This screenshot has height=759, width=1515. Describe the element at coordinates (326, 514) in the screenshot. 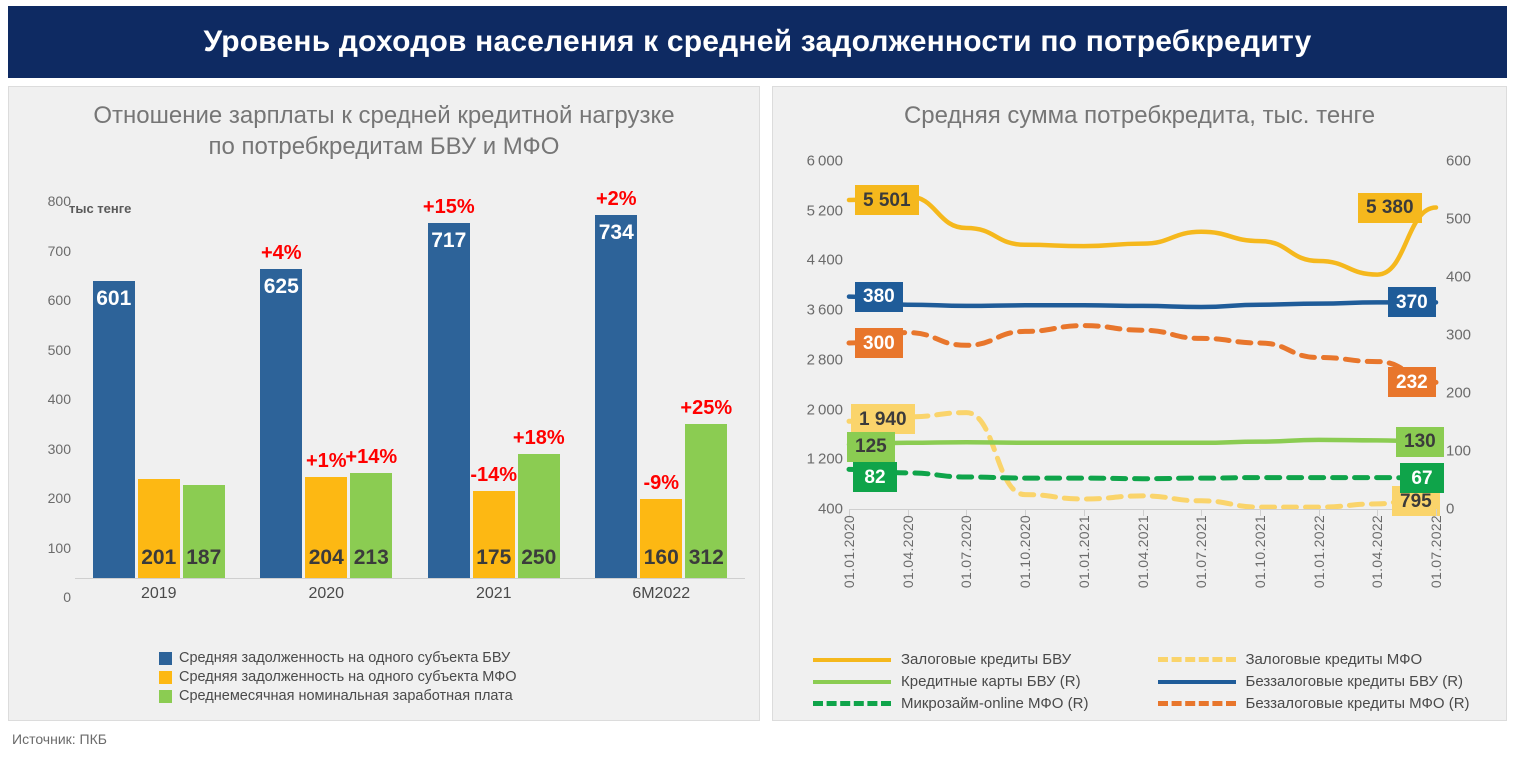

I see `bar-2: 204 +1%` at that location.